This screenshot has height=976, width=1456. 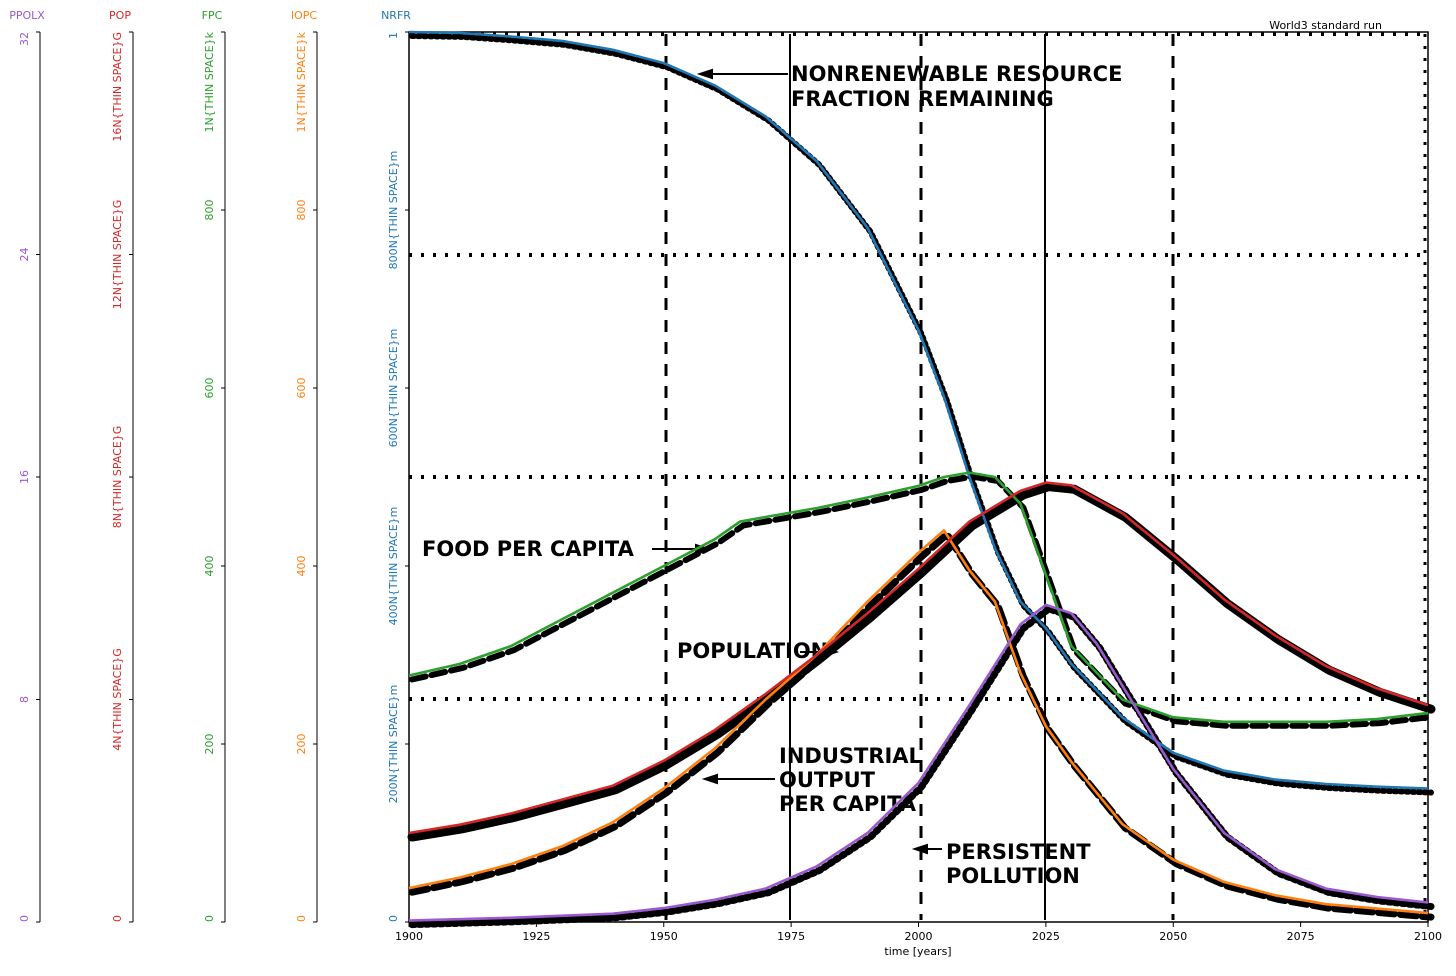 I want to click on x-tick-label: 2000, so click(x=919, y=936).